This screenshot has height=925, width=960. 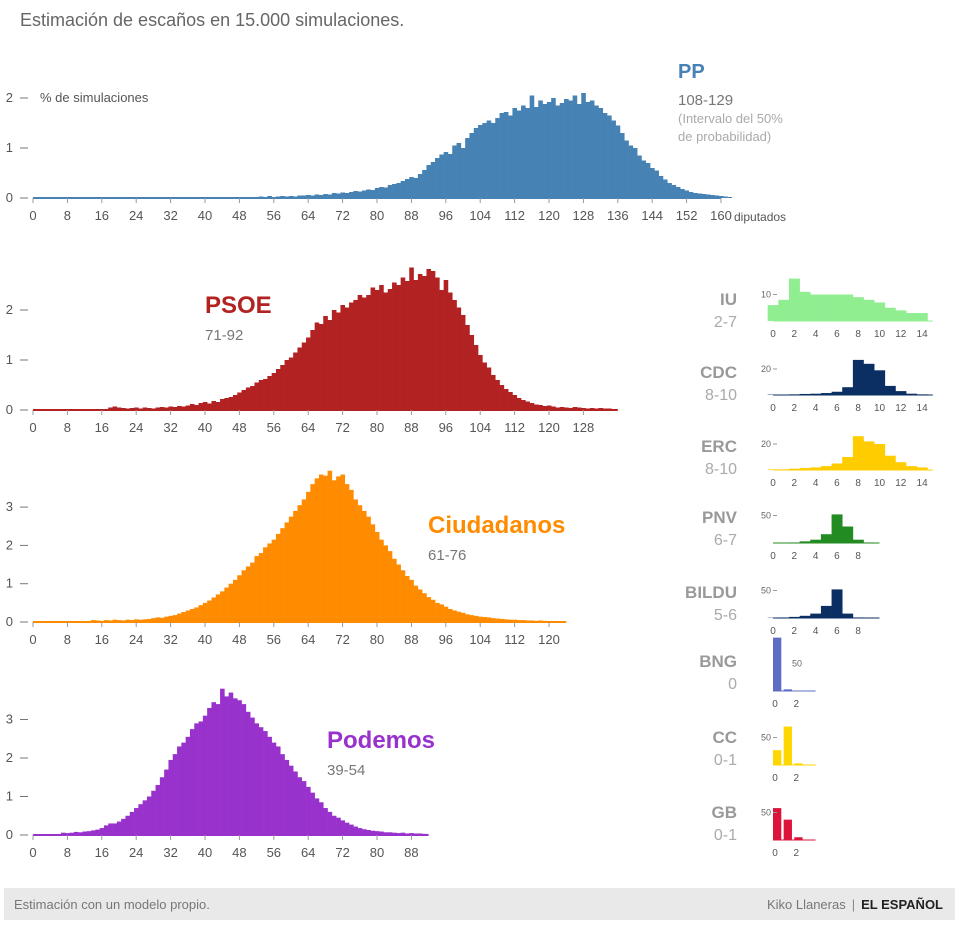 I want to click on psoe-xtick-label: 104, so click(x=480, y=427).